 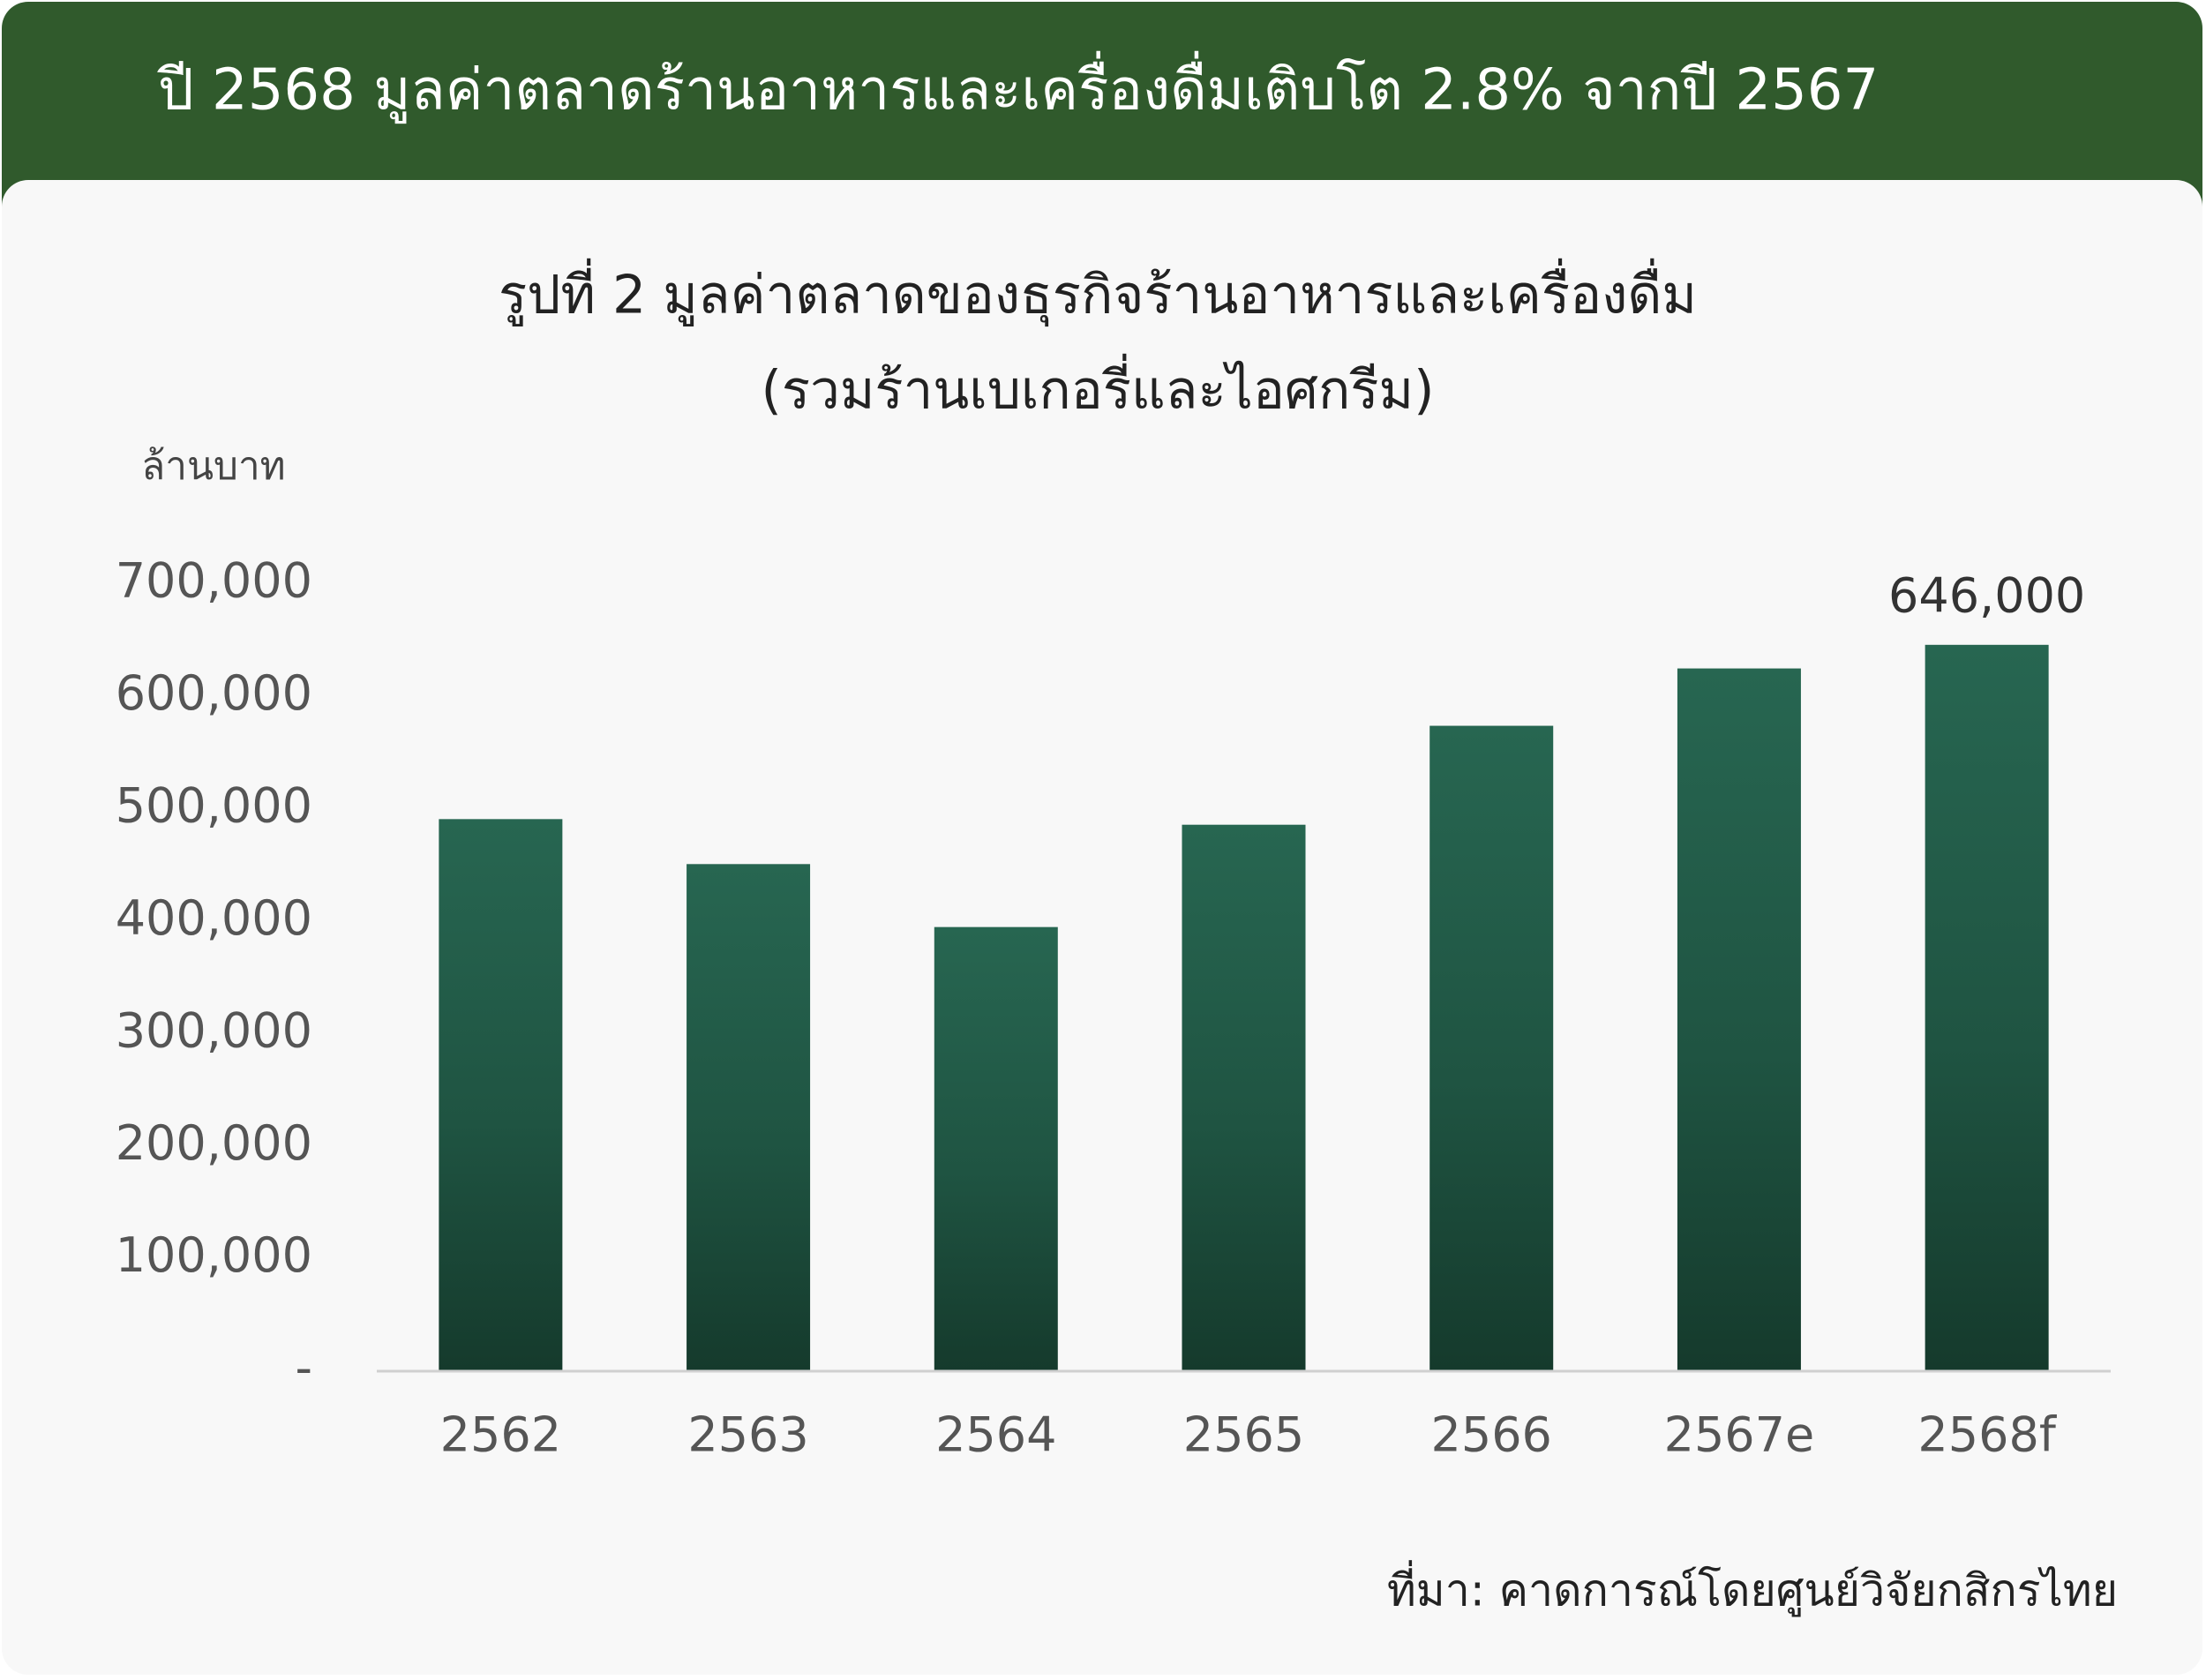 What do you see at coordinates (1739, 1435) in the screenshot?
I see `x-tick-label: 2567e` at bounding box center [1739, 1435].